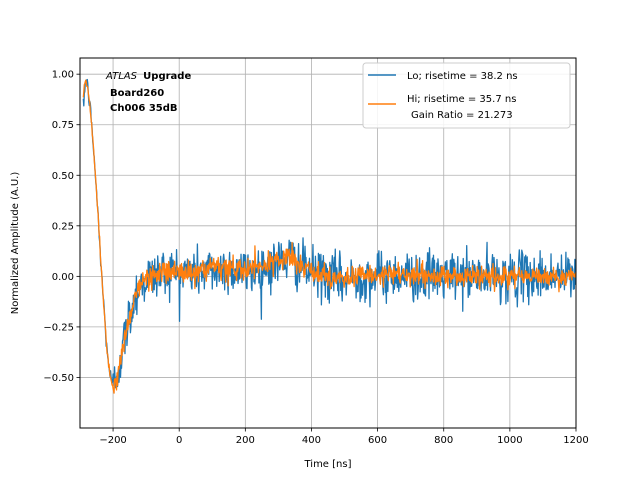 The width and height of the screenshot is (640, 480). I want to click on y-tick-label: 0.25, so click(63, 226).